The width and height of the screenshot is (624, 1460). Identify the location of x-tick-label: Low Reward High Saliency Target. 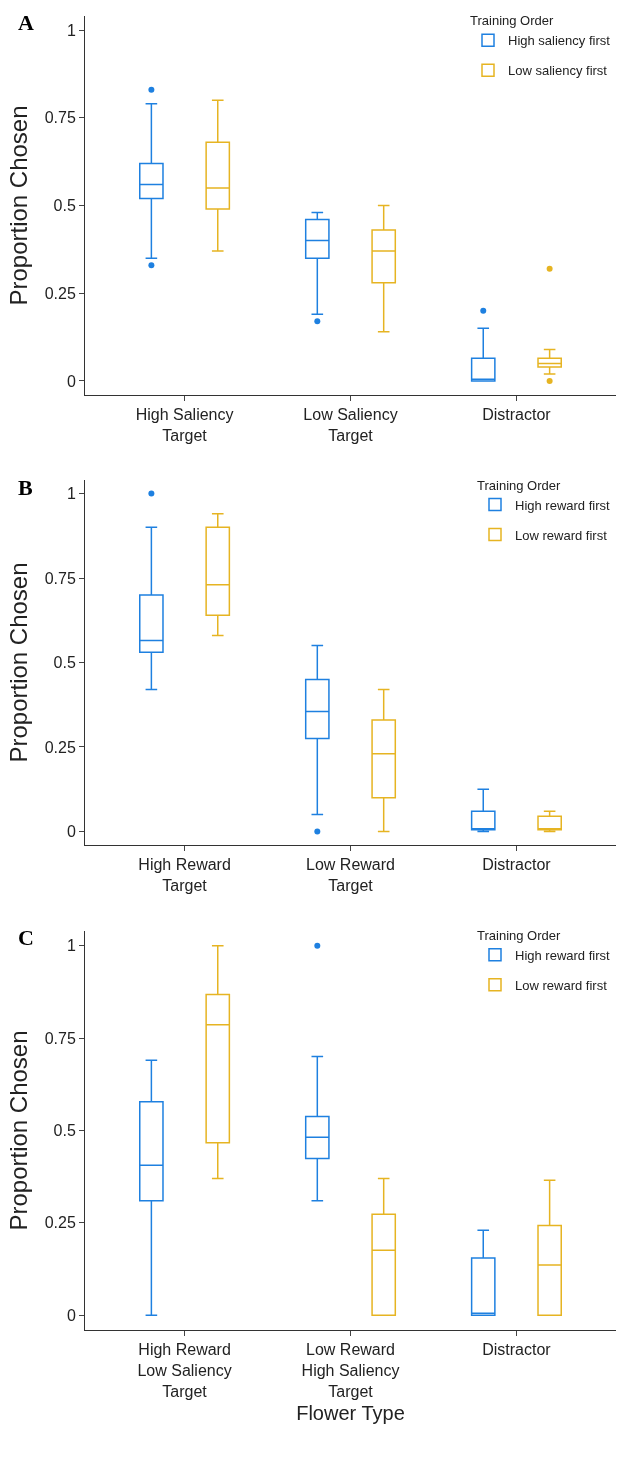
(350, 1370).